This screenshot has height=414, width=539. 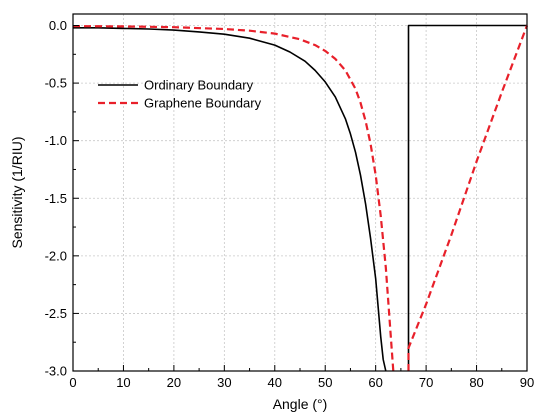 What do you see at coordinates (527, 382) in the screenshot?
I see `x-tick-label: 90` at bounding box center [527, 382].